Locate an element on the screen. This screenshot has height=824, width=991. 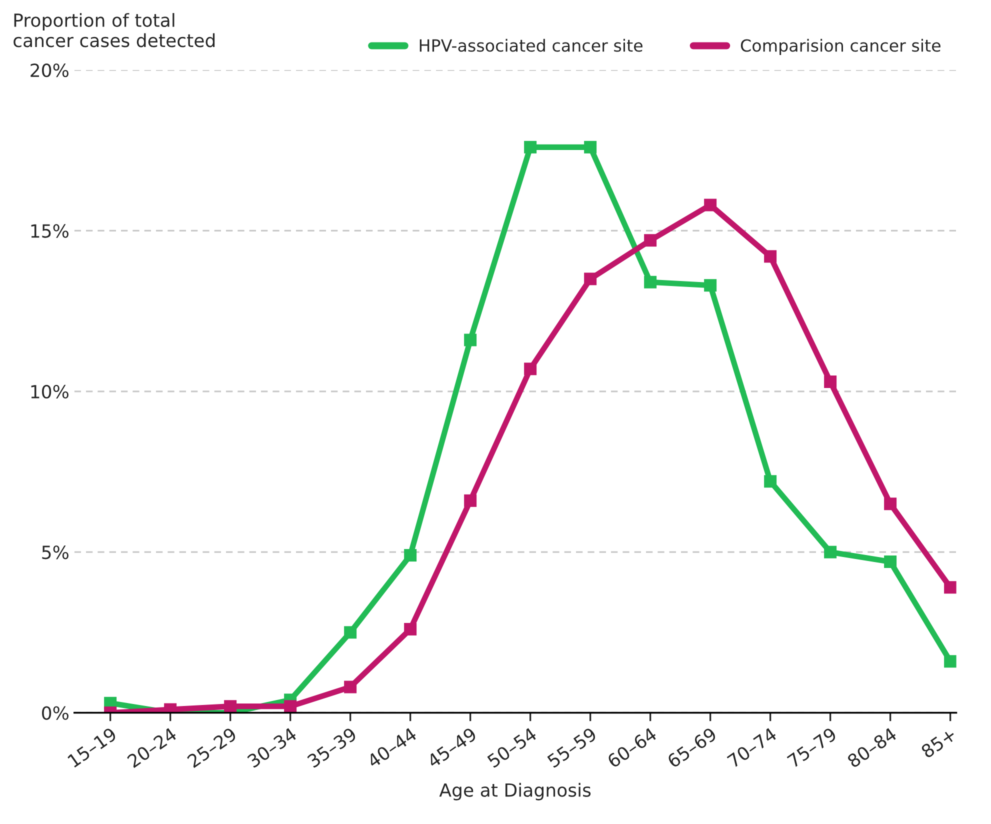
y-tick-label: 10% is located at coordinates (49, 391).